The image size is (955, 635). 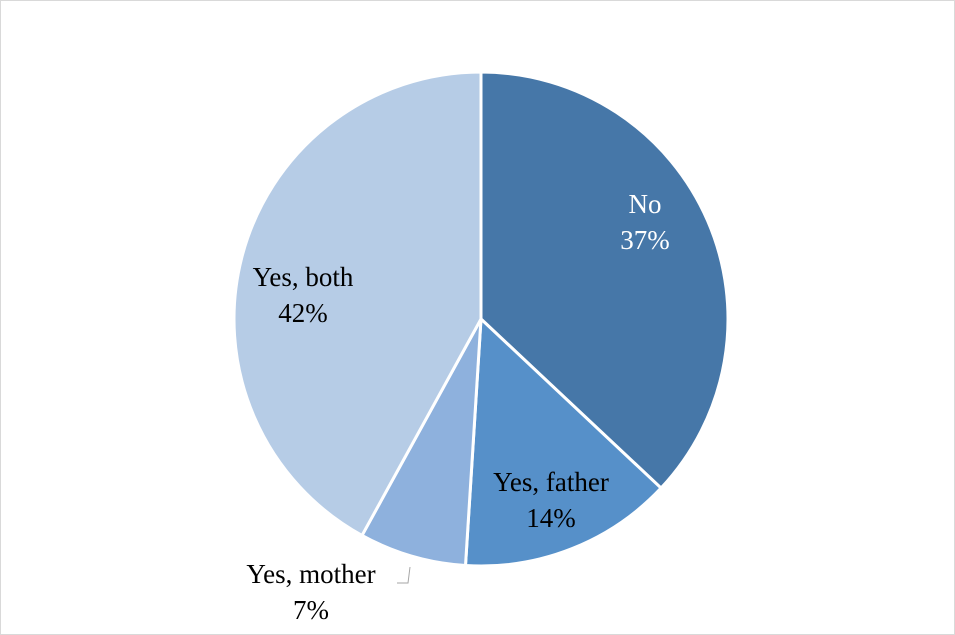 I want to click on pie-slice-yes-father, so click(x=563, y=442).